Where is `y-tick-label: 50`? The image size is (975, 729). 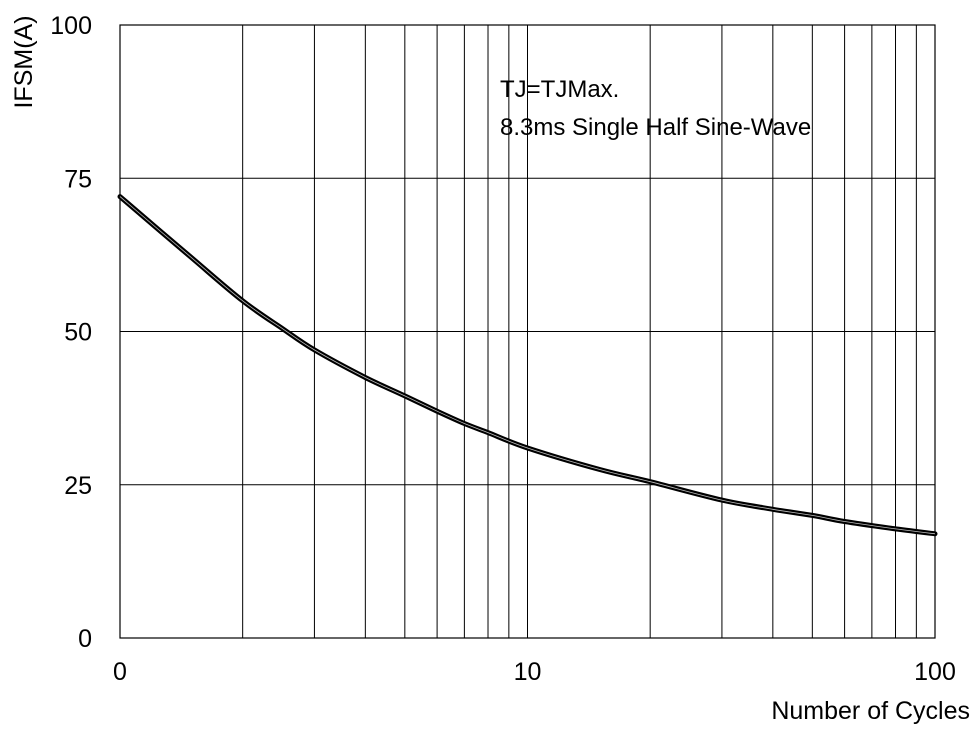 y-tick-label: 50 is located at coordinates (78, 333).